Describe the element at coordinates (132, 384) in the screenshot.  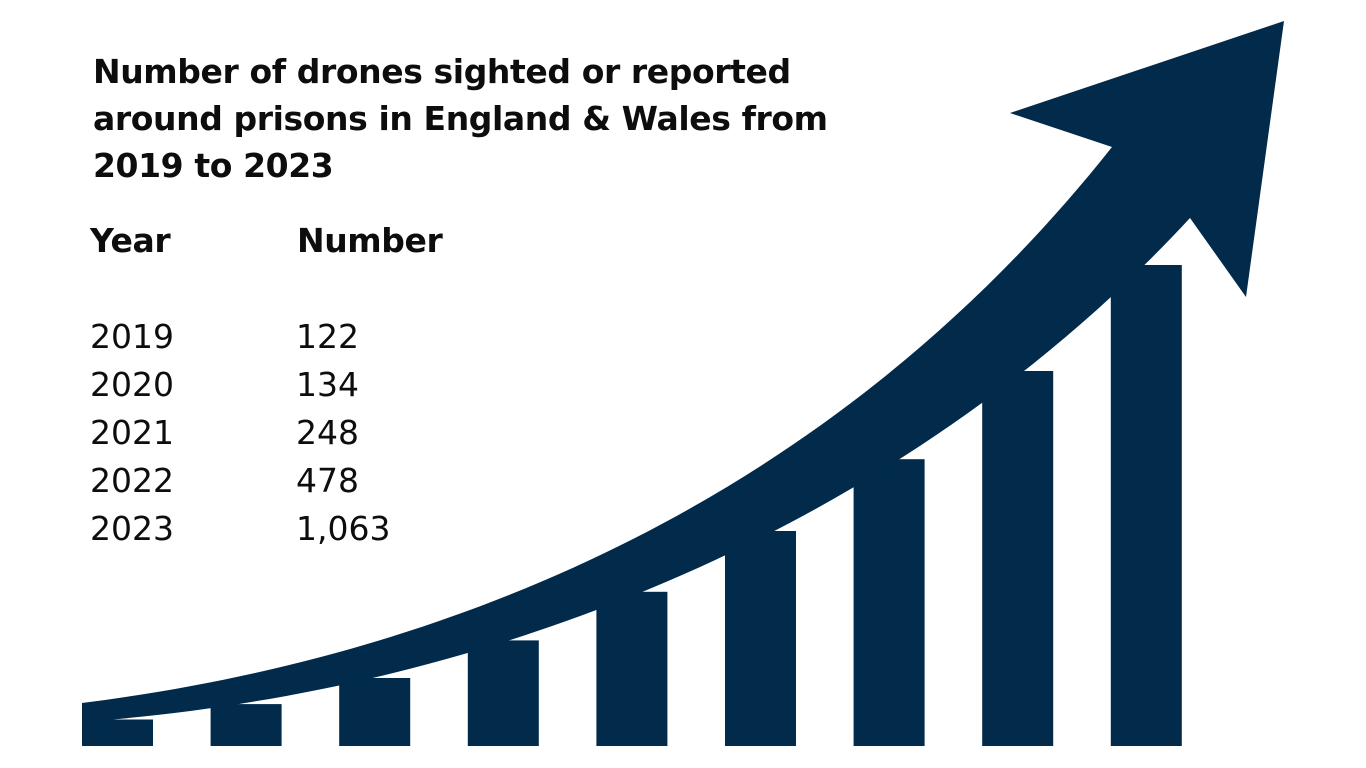
I see `year-cell: 2020` at that location.